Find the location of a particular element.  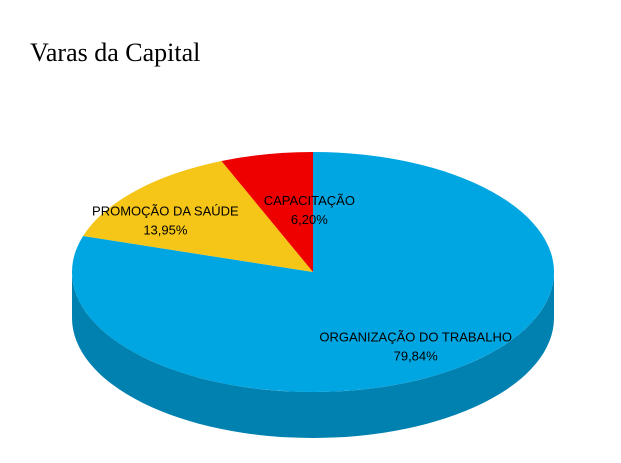

slice-value-label-0: 79,84% is located at coordinates (416, 356).